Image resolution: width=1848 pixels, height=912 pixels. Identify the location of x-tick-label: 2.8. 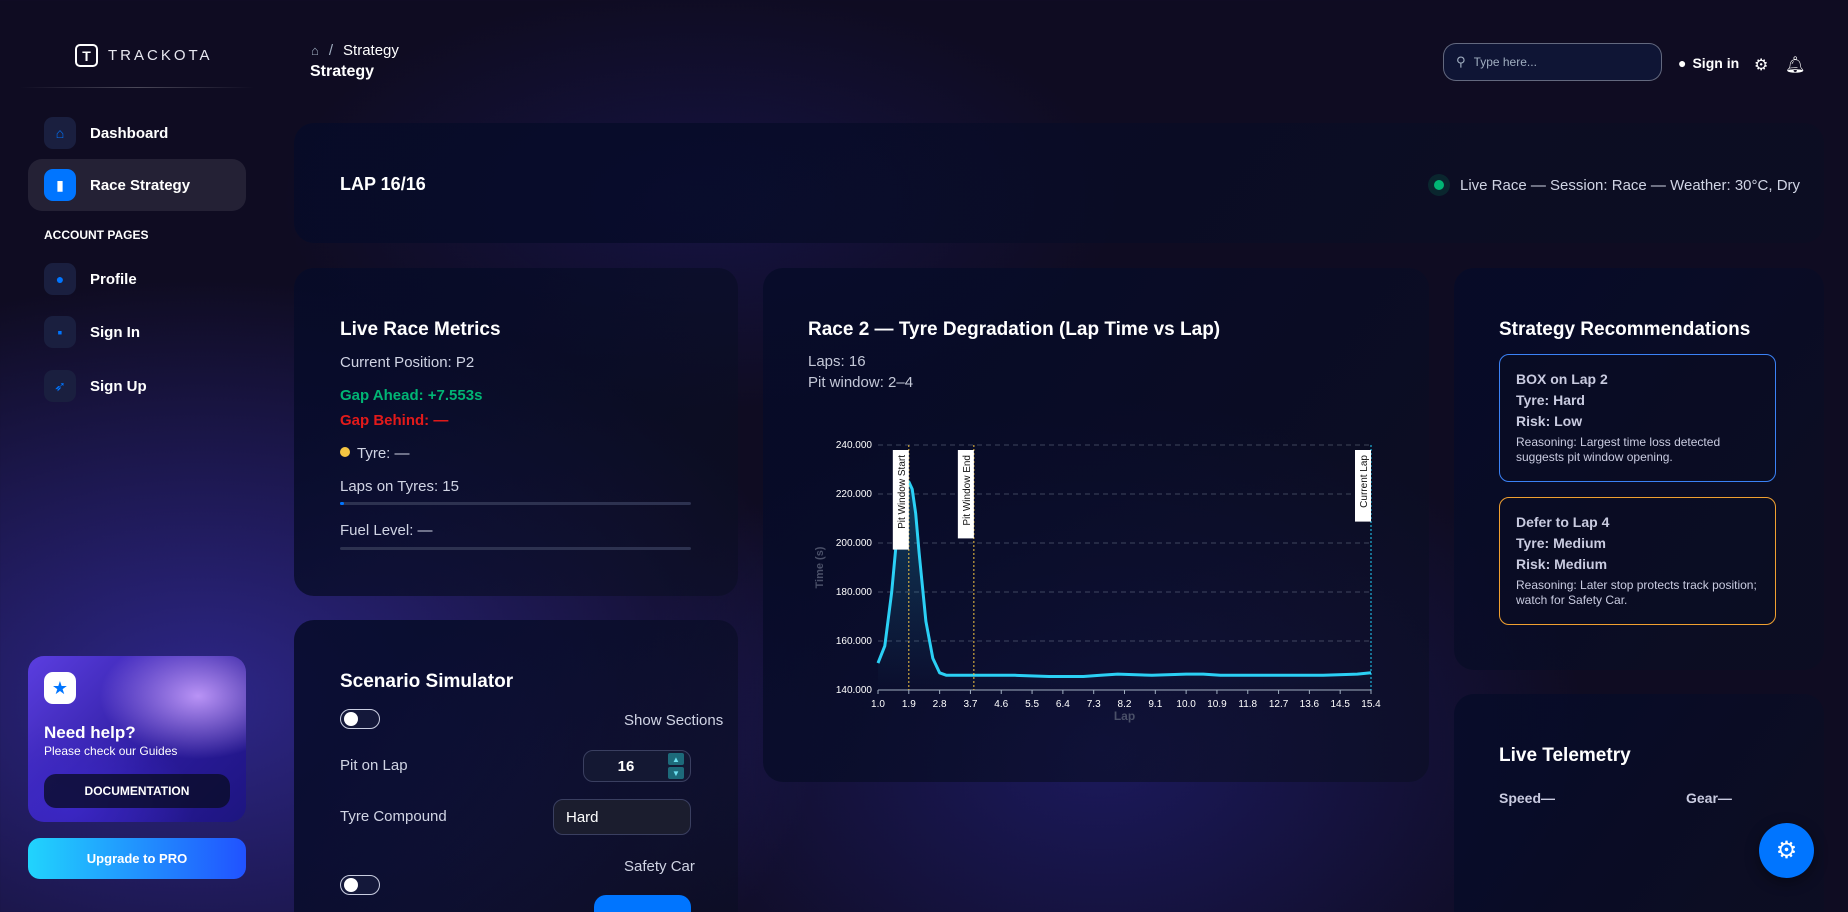
(940, 704).